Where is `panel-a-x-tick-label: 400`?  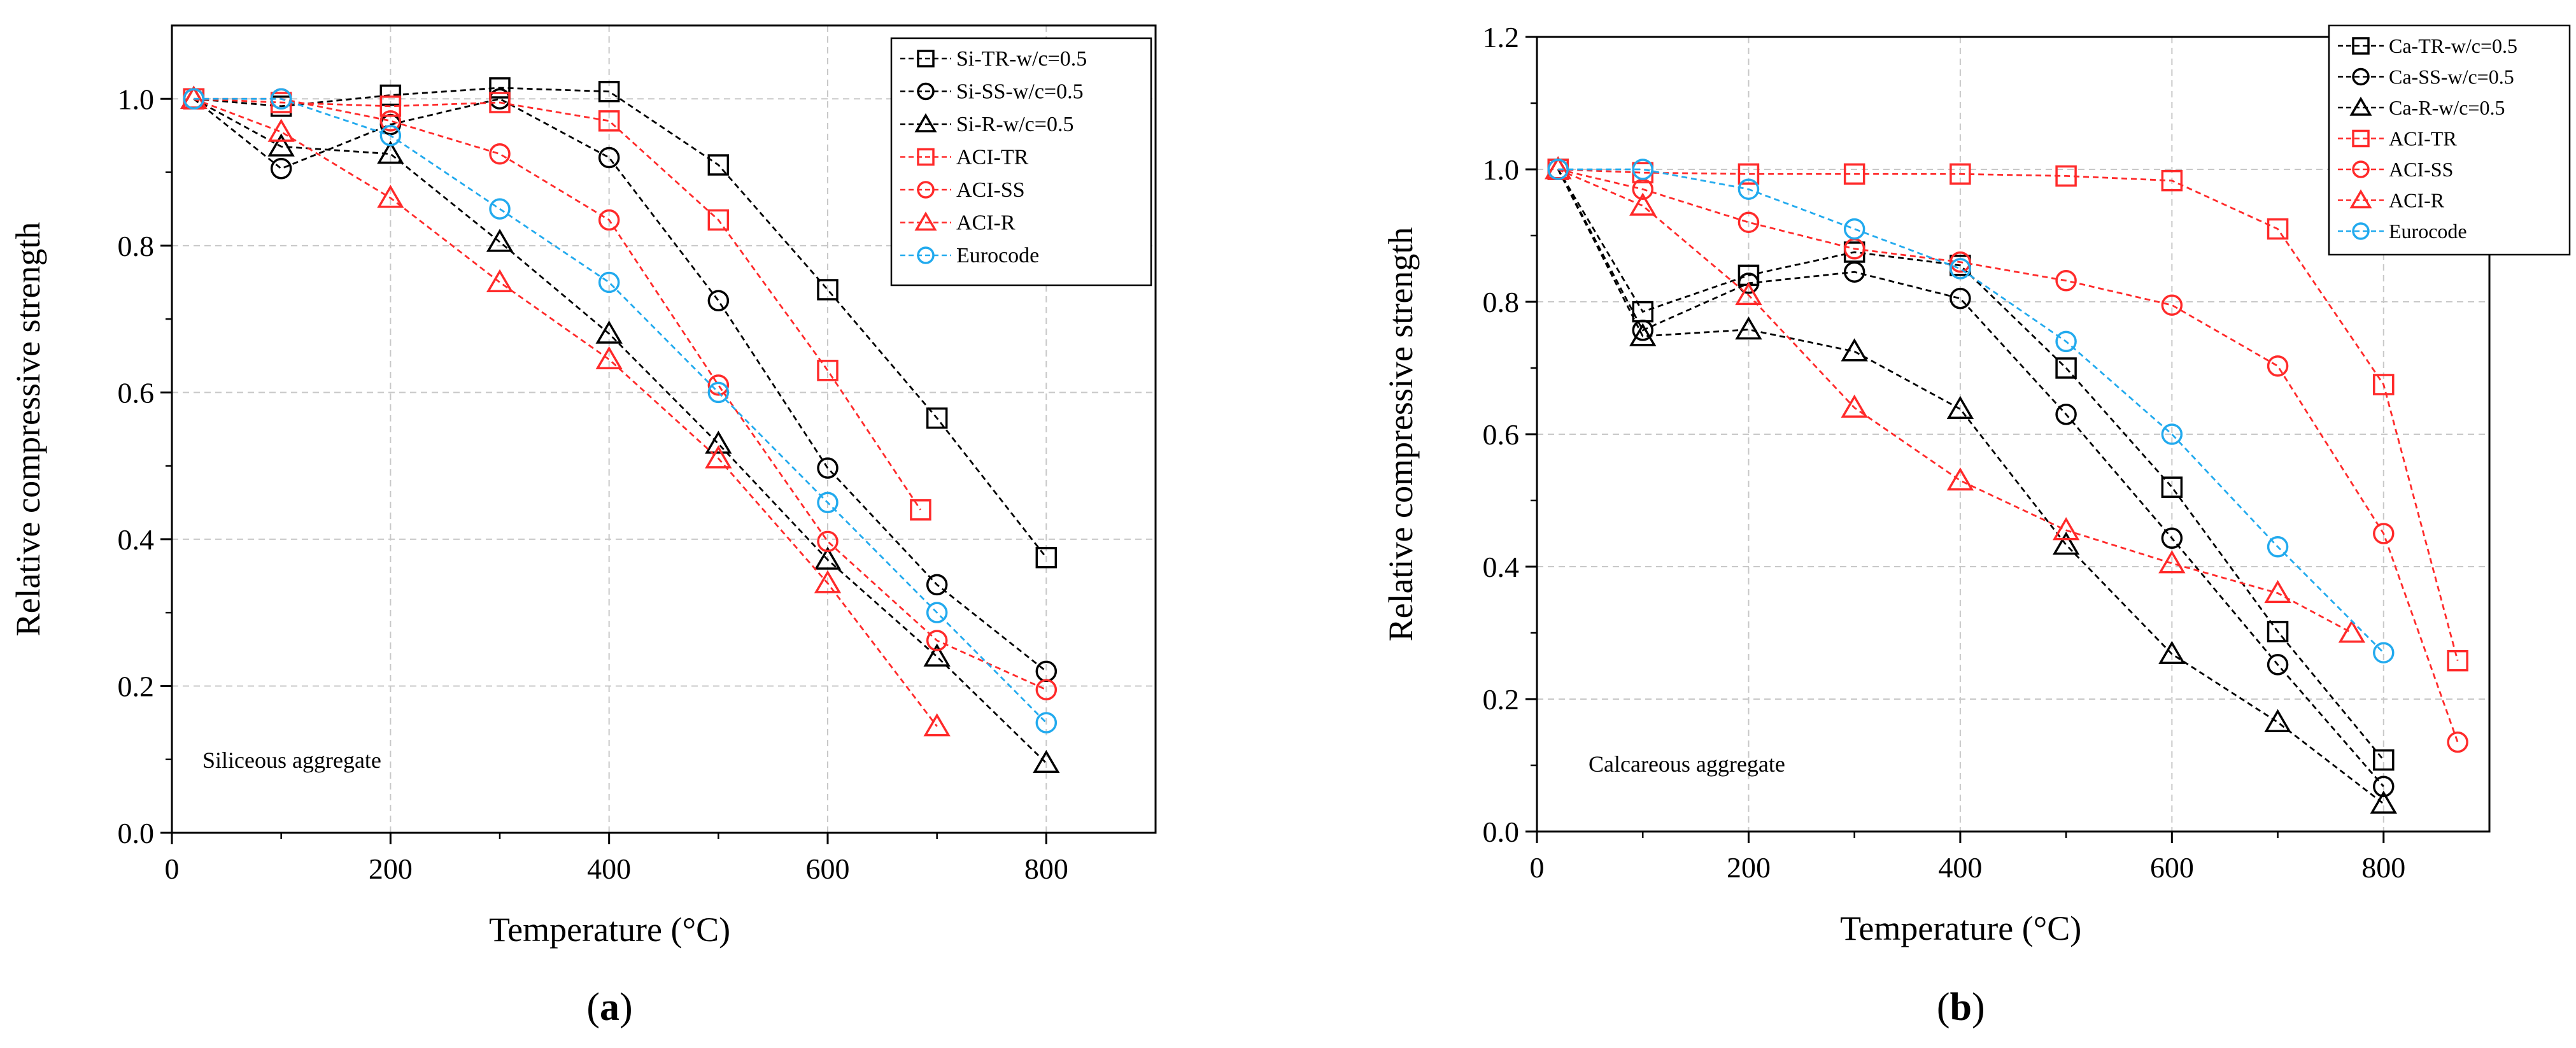 panel-a-x-tick-label: 400 is located at coordinates (609, 869).